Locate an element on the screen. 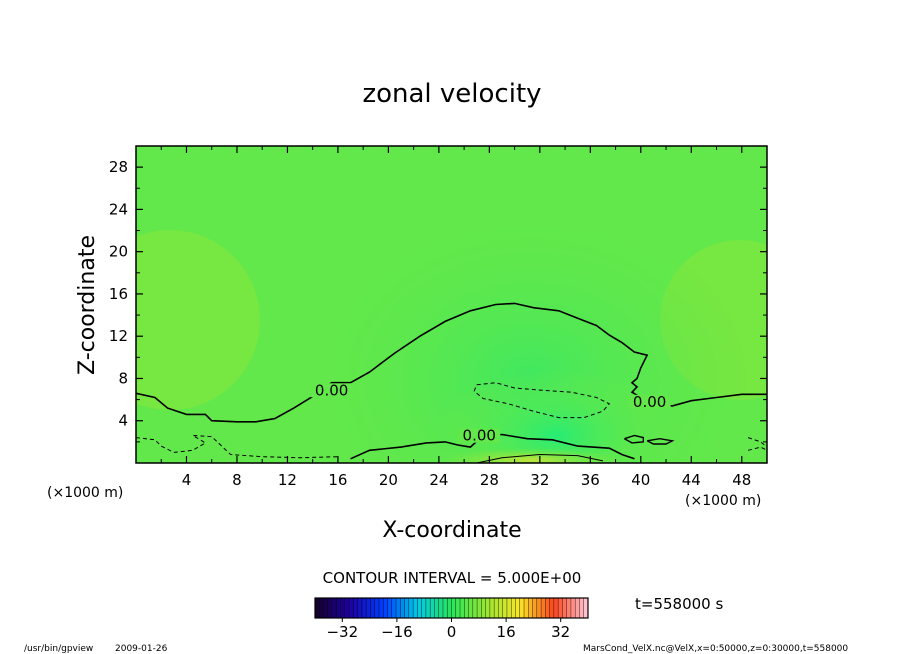 The height and width of the screenshot is (654, 904). x-unit-label-right: (×1000 m) is located at coordinates (723, 501).